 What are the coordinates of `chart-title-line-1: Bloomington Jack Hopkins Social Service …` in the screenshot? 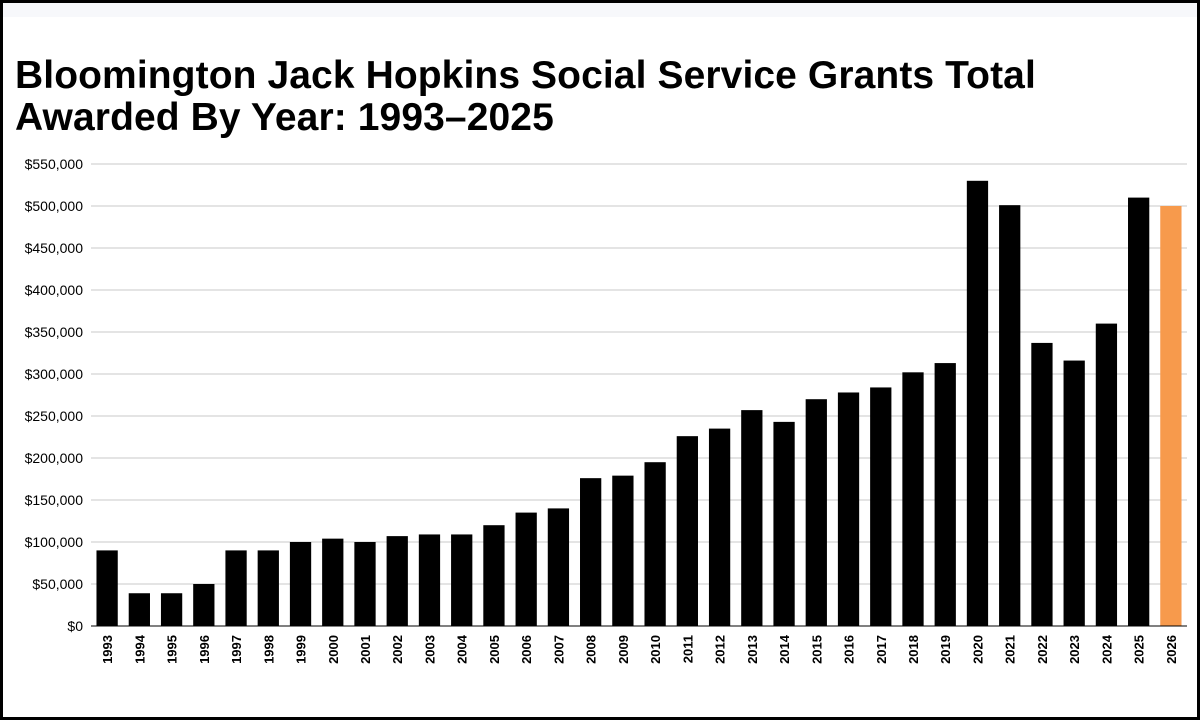 It's located at (525, 75).